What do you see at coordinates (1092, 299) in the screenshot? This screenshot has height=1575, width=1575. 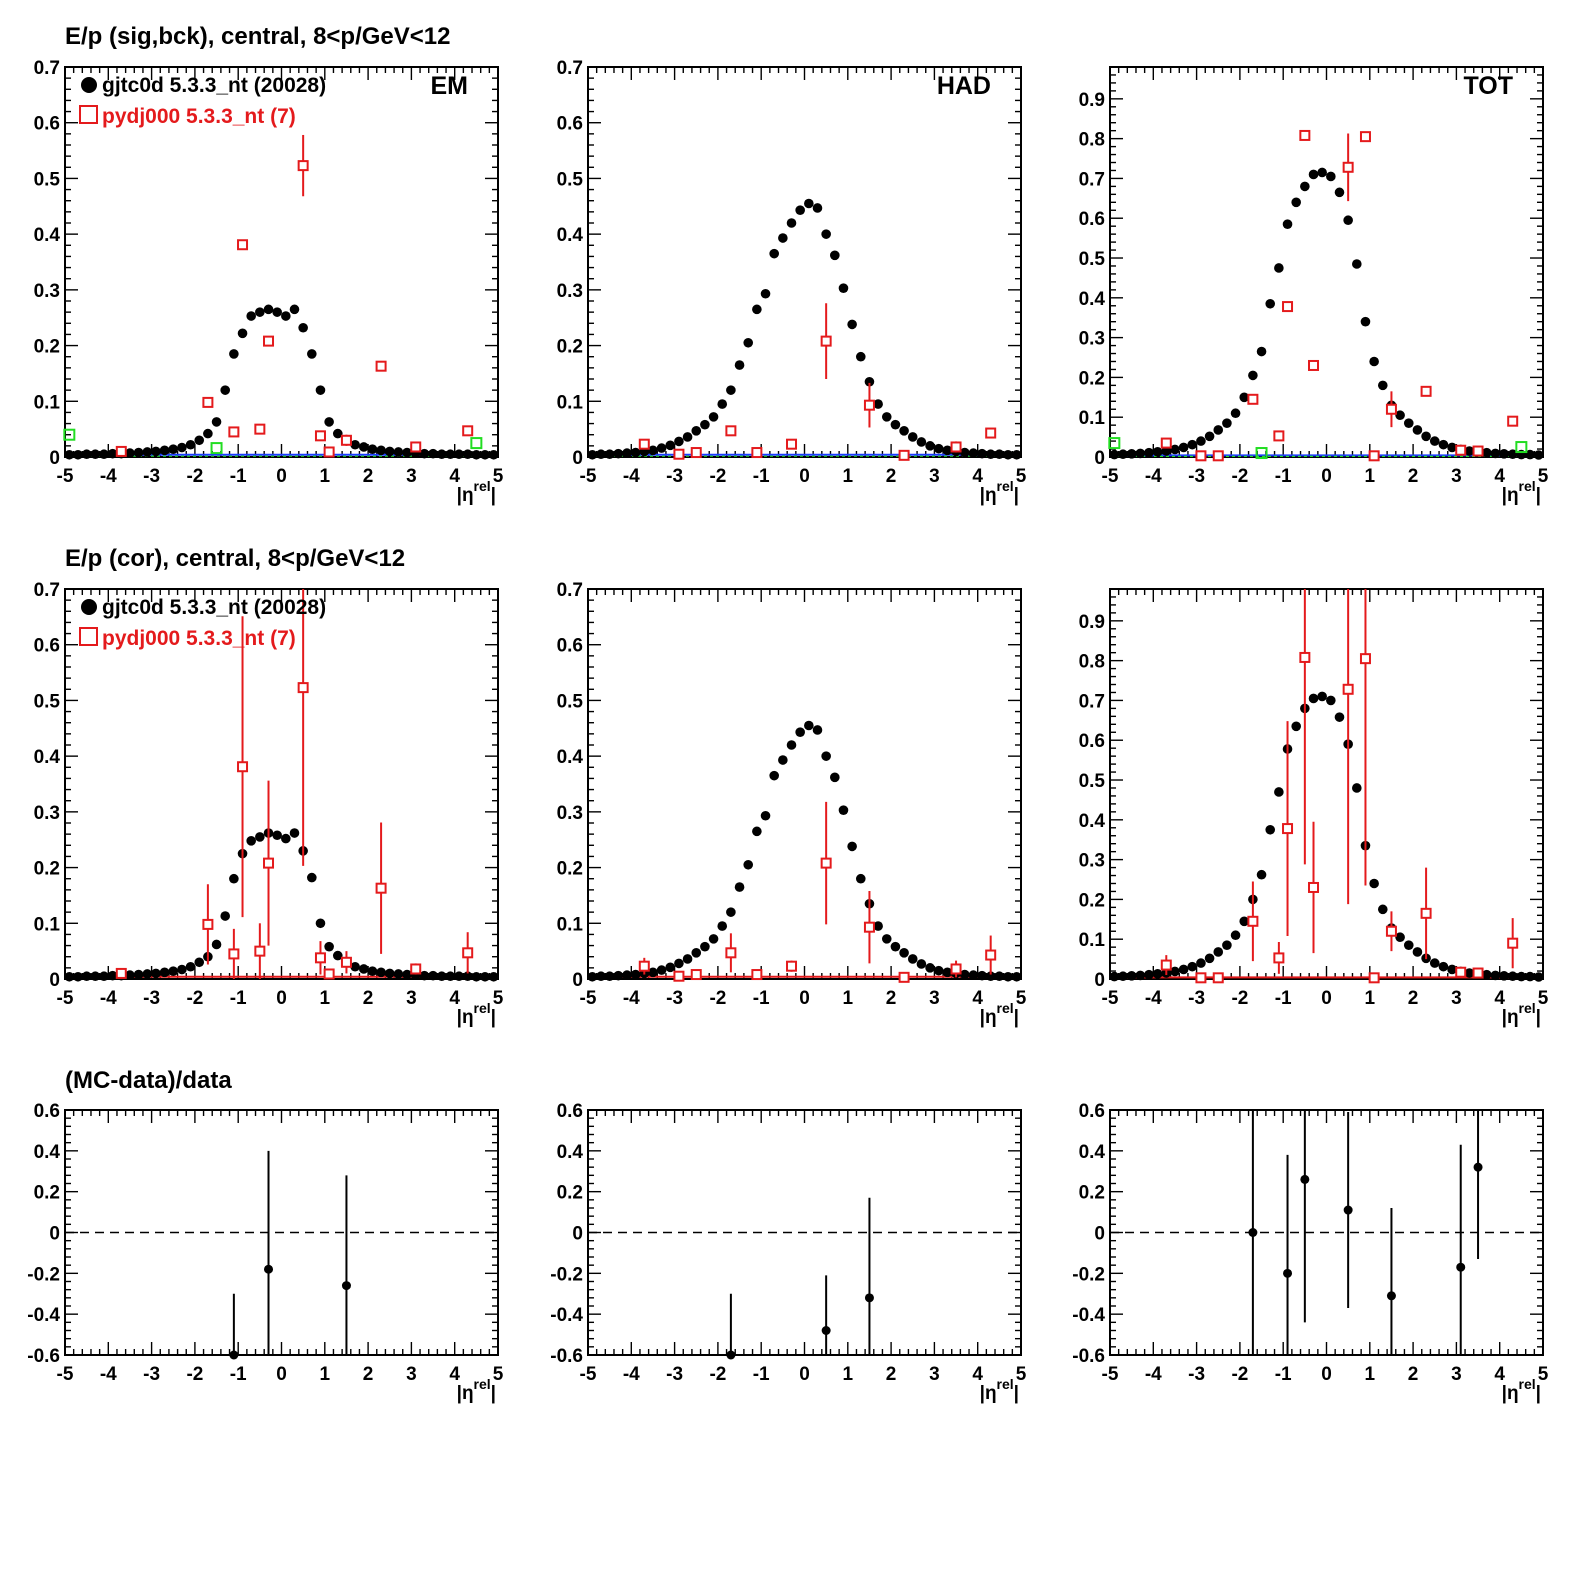 I see `y-tick-label: 0.4` at bounding box center [1092, 299].